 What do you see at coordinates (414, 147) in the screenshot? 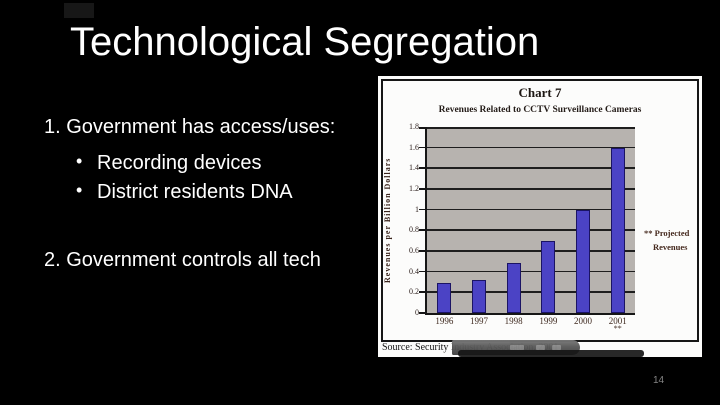
I see `y-tick-label: 1.6` at bounding box center [414, 147].